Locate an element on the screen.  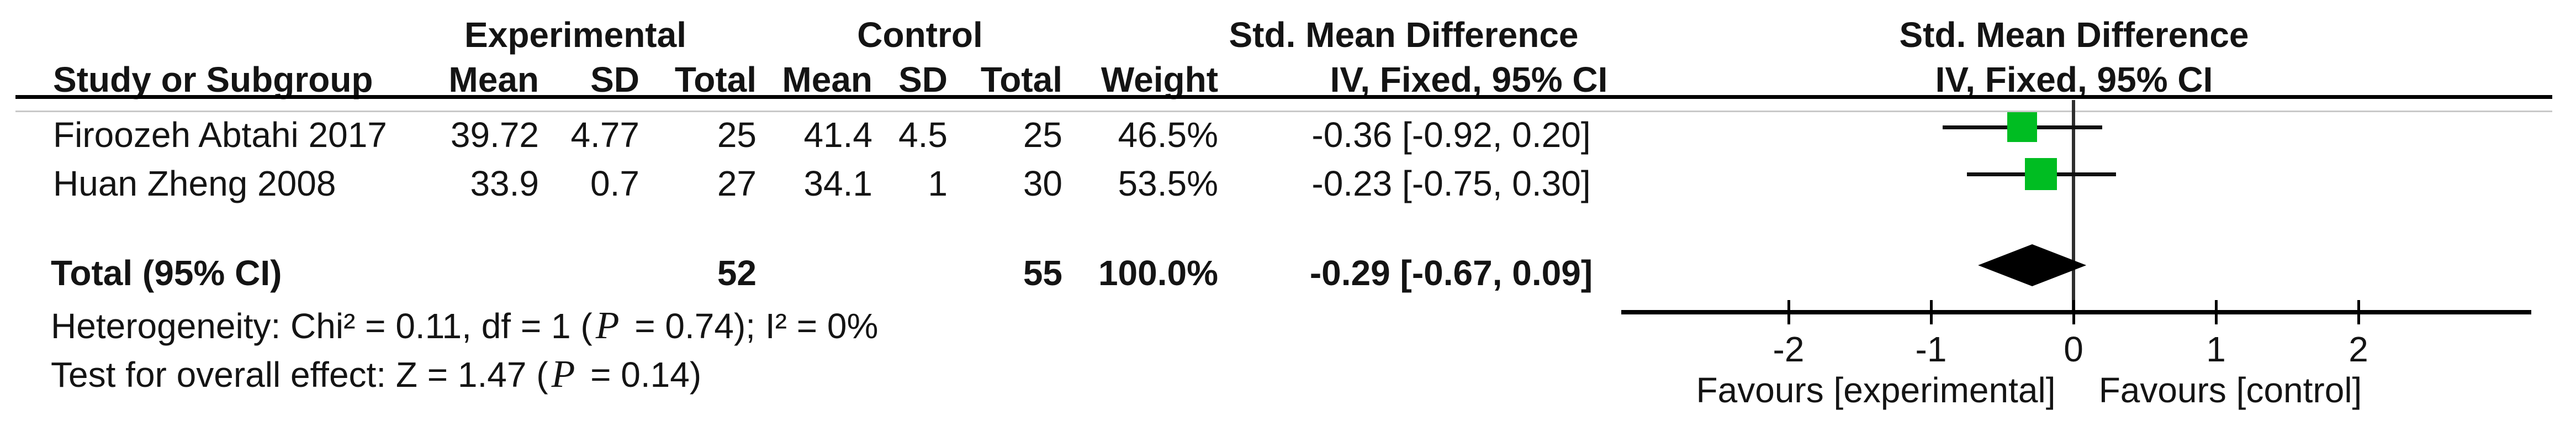
mean-ctrl-value: 34.1 is located at coordinates (837, 183).